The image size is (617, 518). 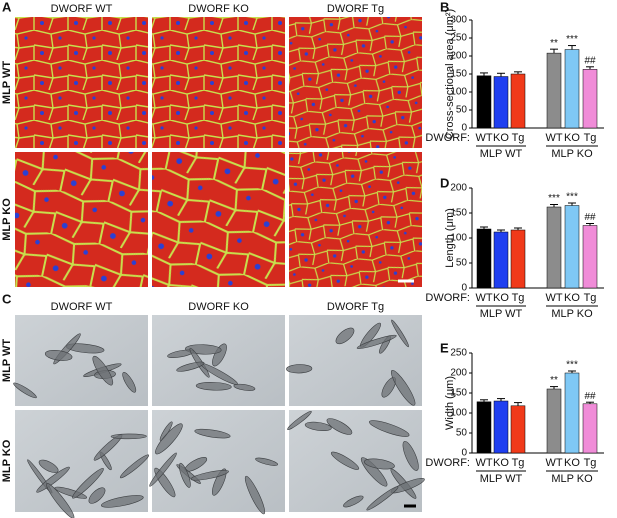 What do you see at coordinates (444, 347) in the screenshot?
I see `panel-label: E` at bounding box center [444, 347].